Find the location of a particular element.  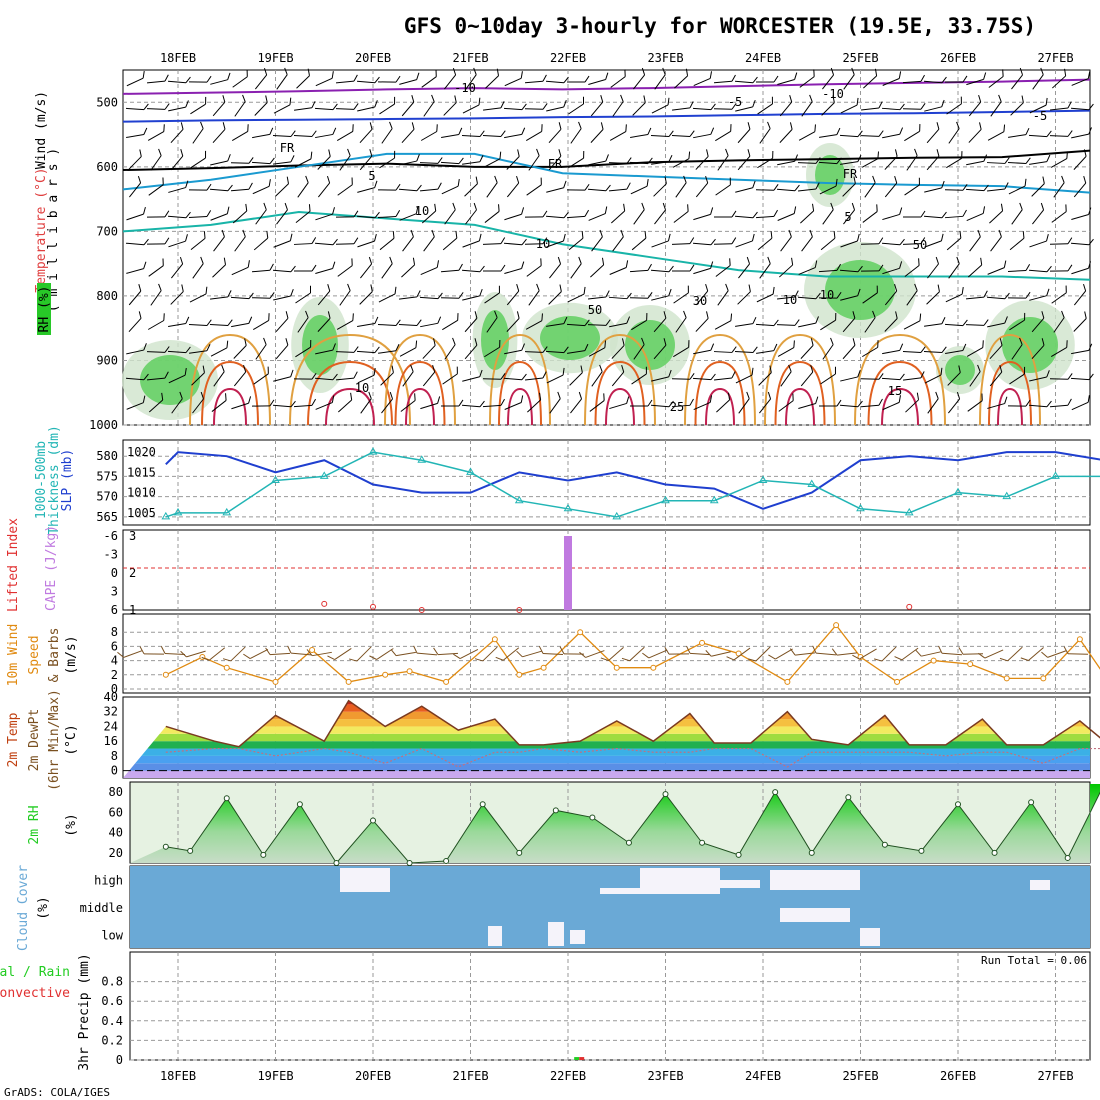

thickness-marker is located at coordinates (909, 511).